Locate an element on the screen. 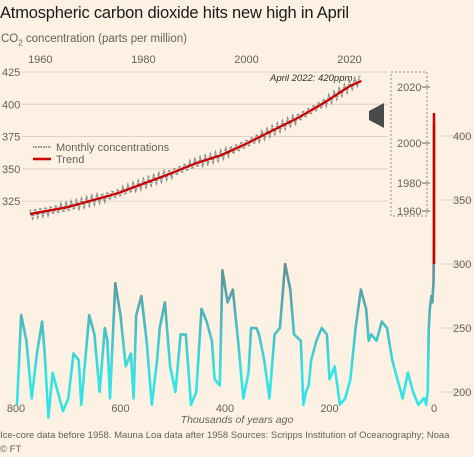  x-axis-label: Thousands of years ago is located at coordinates (237, 420).